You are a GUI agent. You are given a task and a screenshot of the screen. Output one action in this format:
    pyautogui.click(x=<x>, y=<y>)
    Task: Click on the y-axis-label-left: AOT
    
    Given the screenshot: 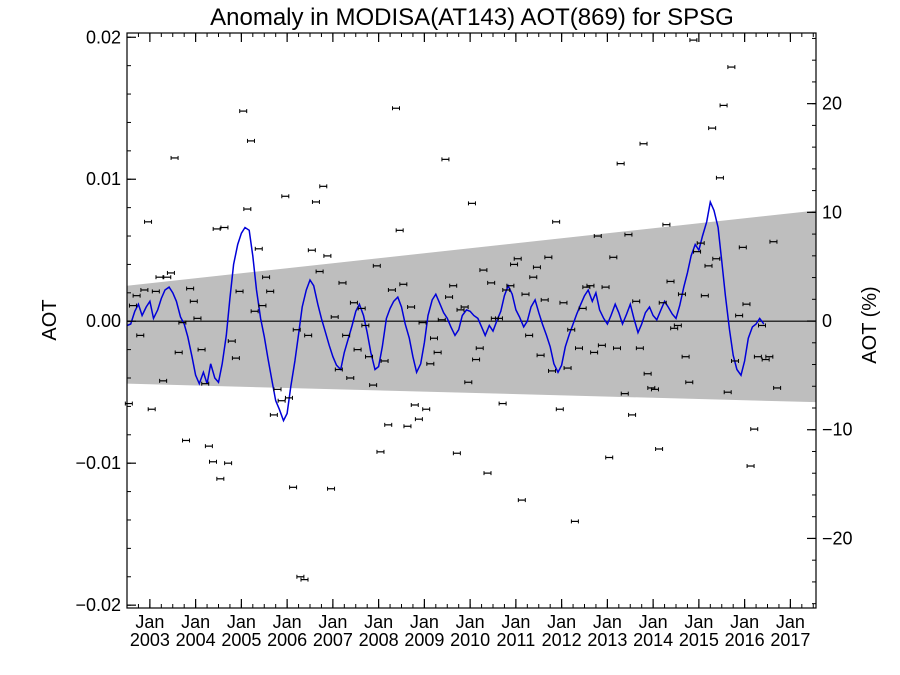 What is the action you would take?
    pyautogui.click(x=50, y=319)
    